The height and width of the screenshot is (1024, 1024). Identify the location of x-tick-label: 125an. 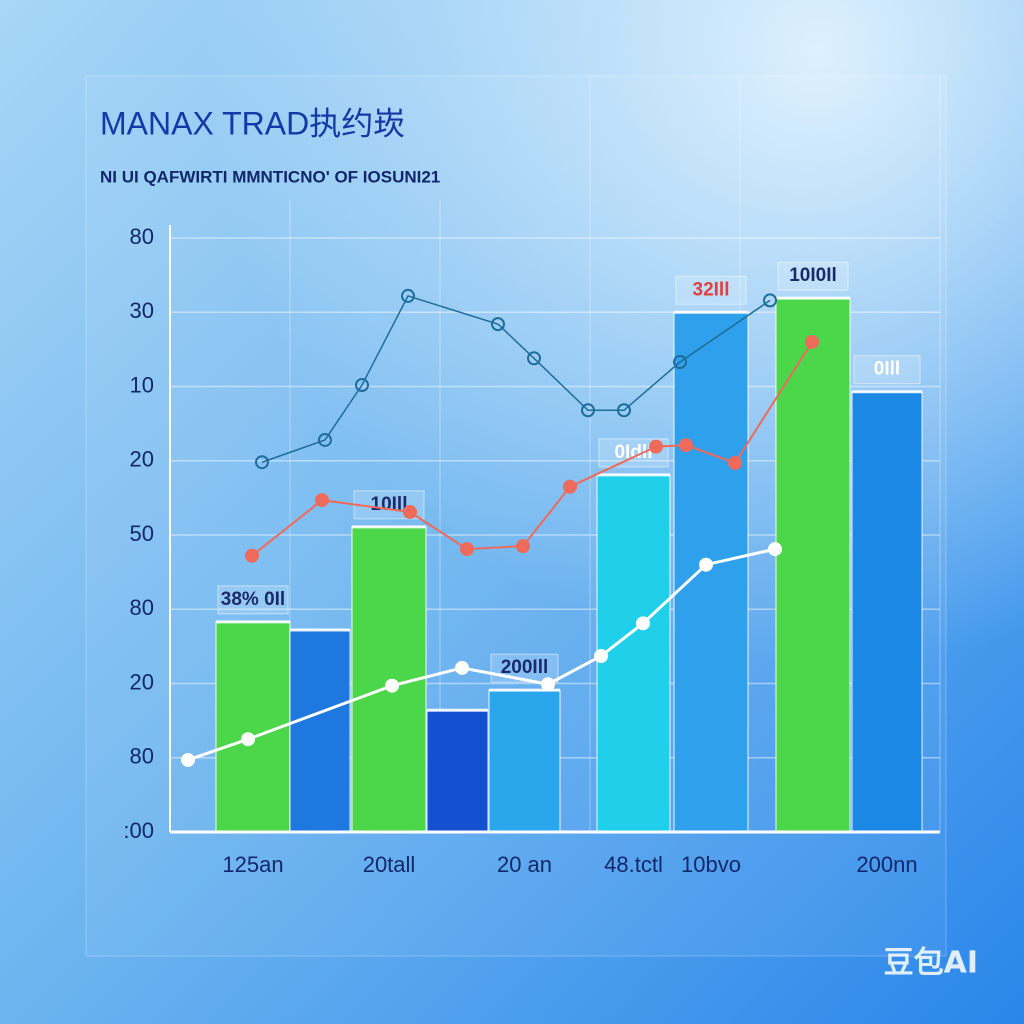
(252, 864).